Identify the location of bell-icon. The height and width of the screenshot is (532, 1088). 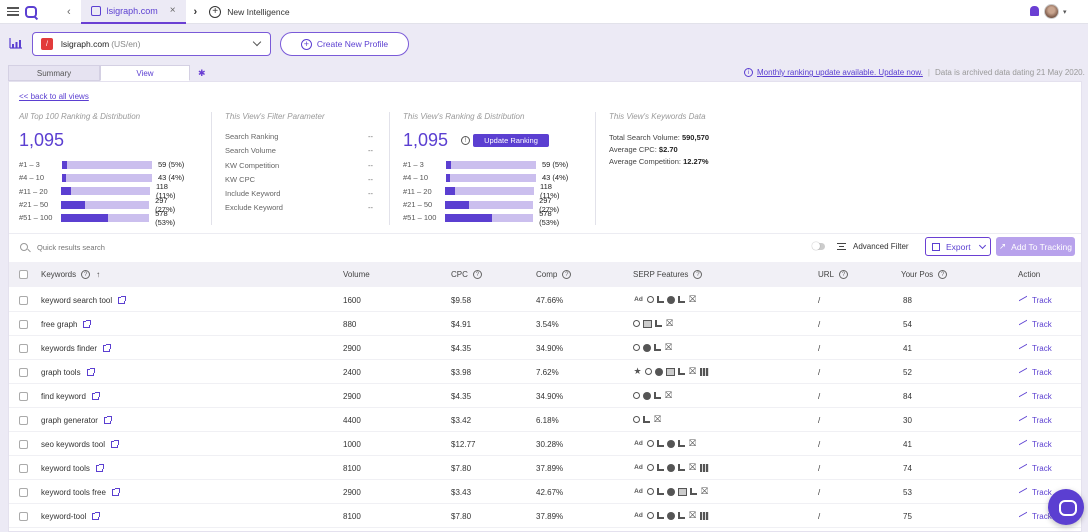
(1034, 11).